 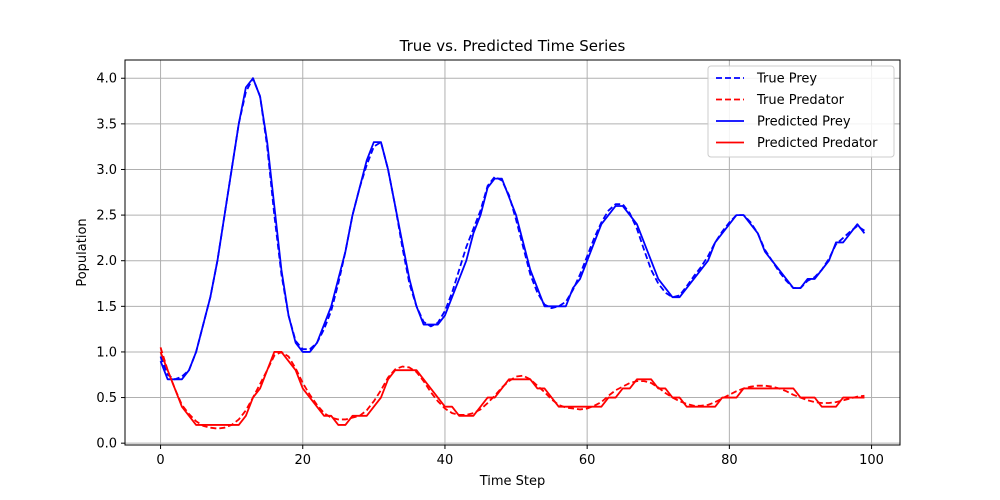 What do you see at coordinates (106, 261) in the screenshot?
I see `y-tick-label: 2.0` at bounding box center [106, 261].